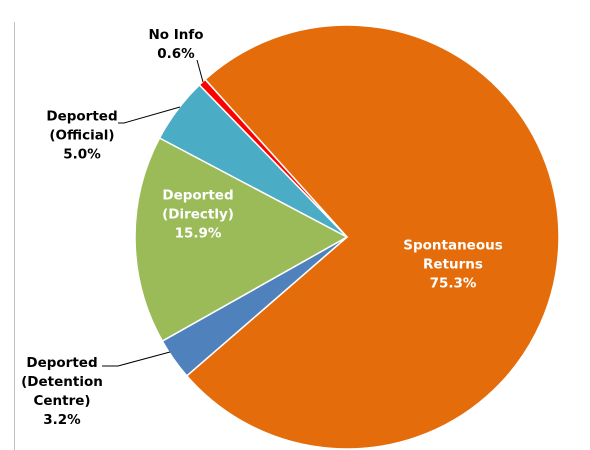 The image size is (590, 450). I want to click on pie-slice, so click(273, 158).